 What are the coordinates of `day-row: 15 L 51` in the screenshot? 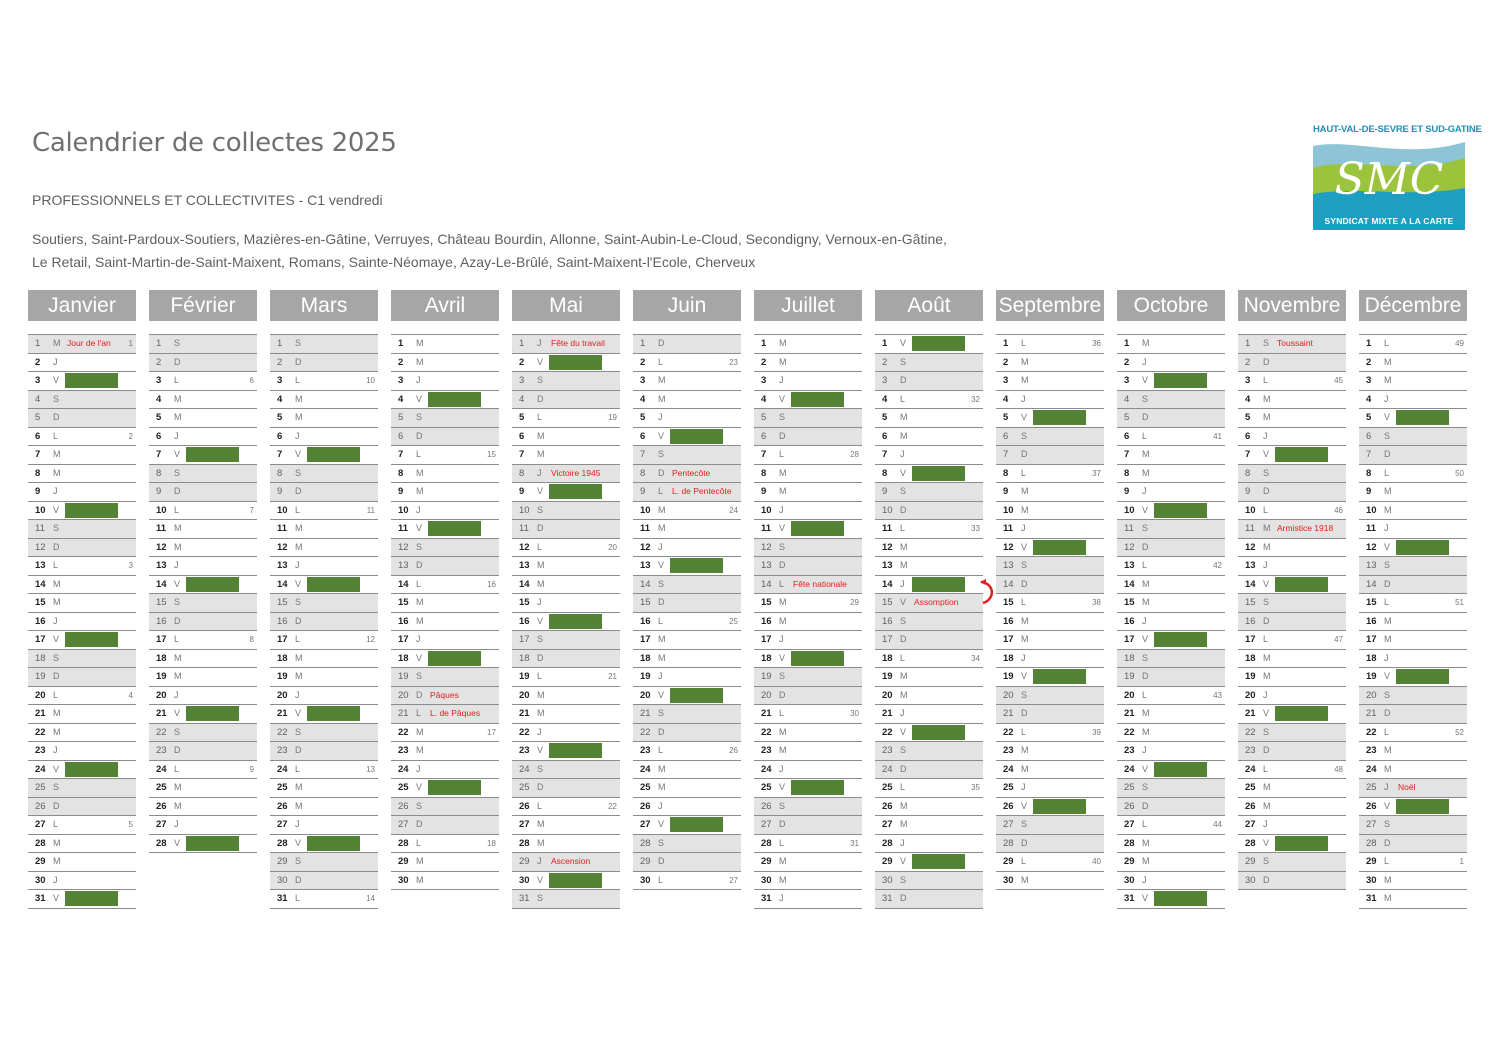 It's located at (1413, 603).